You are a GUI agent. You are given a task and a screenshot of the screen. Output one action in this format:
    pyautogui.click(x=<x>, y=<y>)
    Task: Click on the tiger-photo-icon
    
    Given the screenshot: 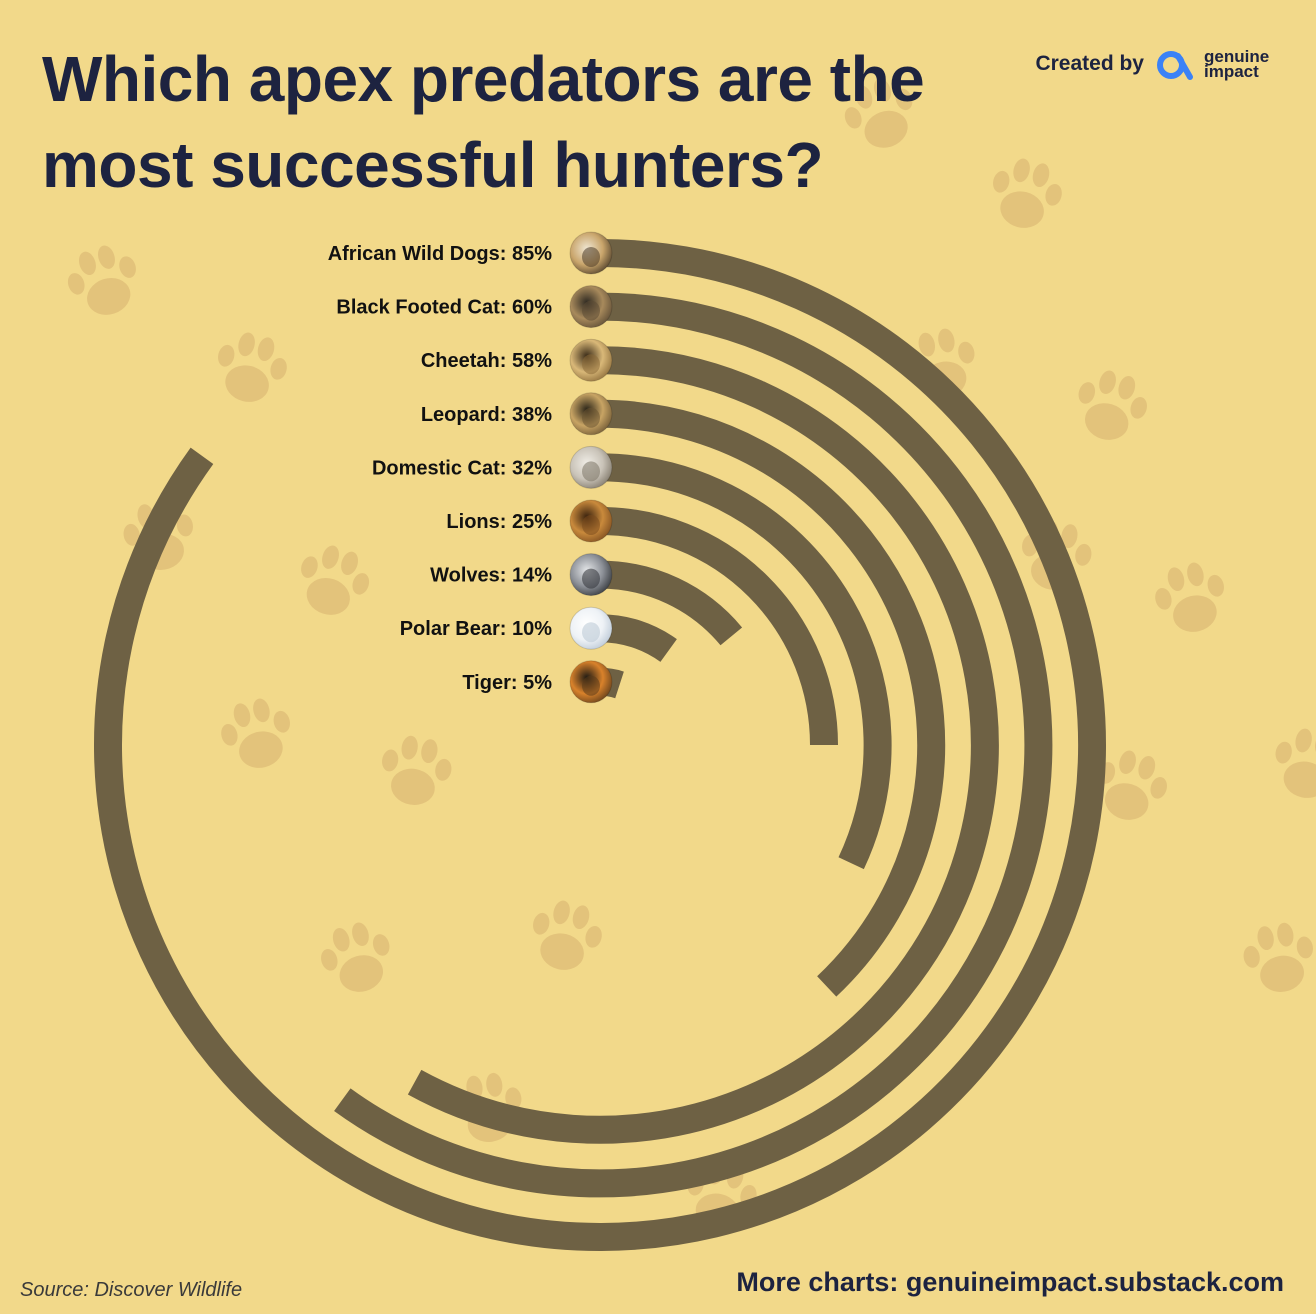 What is the action you would take?
    pyautogui.click(x=591, y=682)
    